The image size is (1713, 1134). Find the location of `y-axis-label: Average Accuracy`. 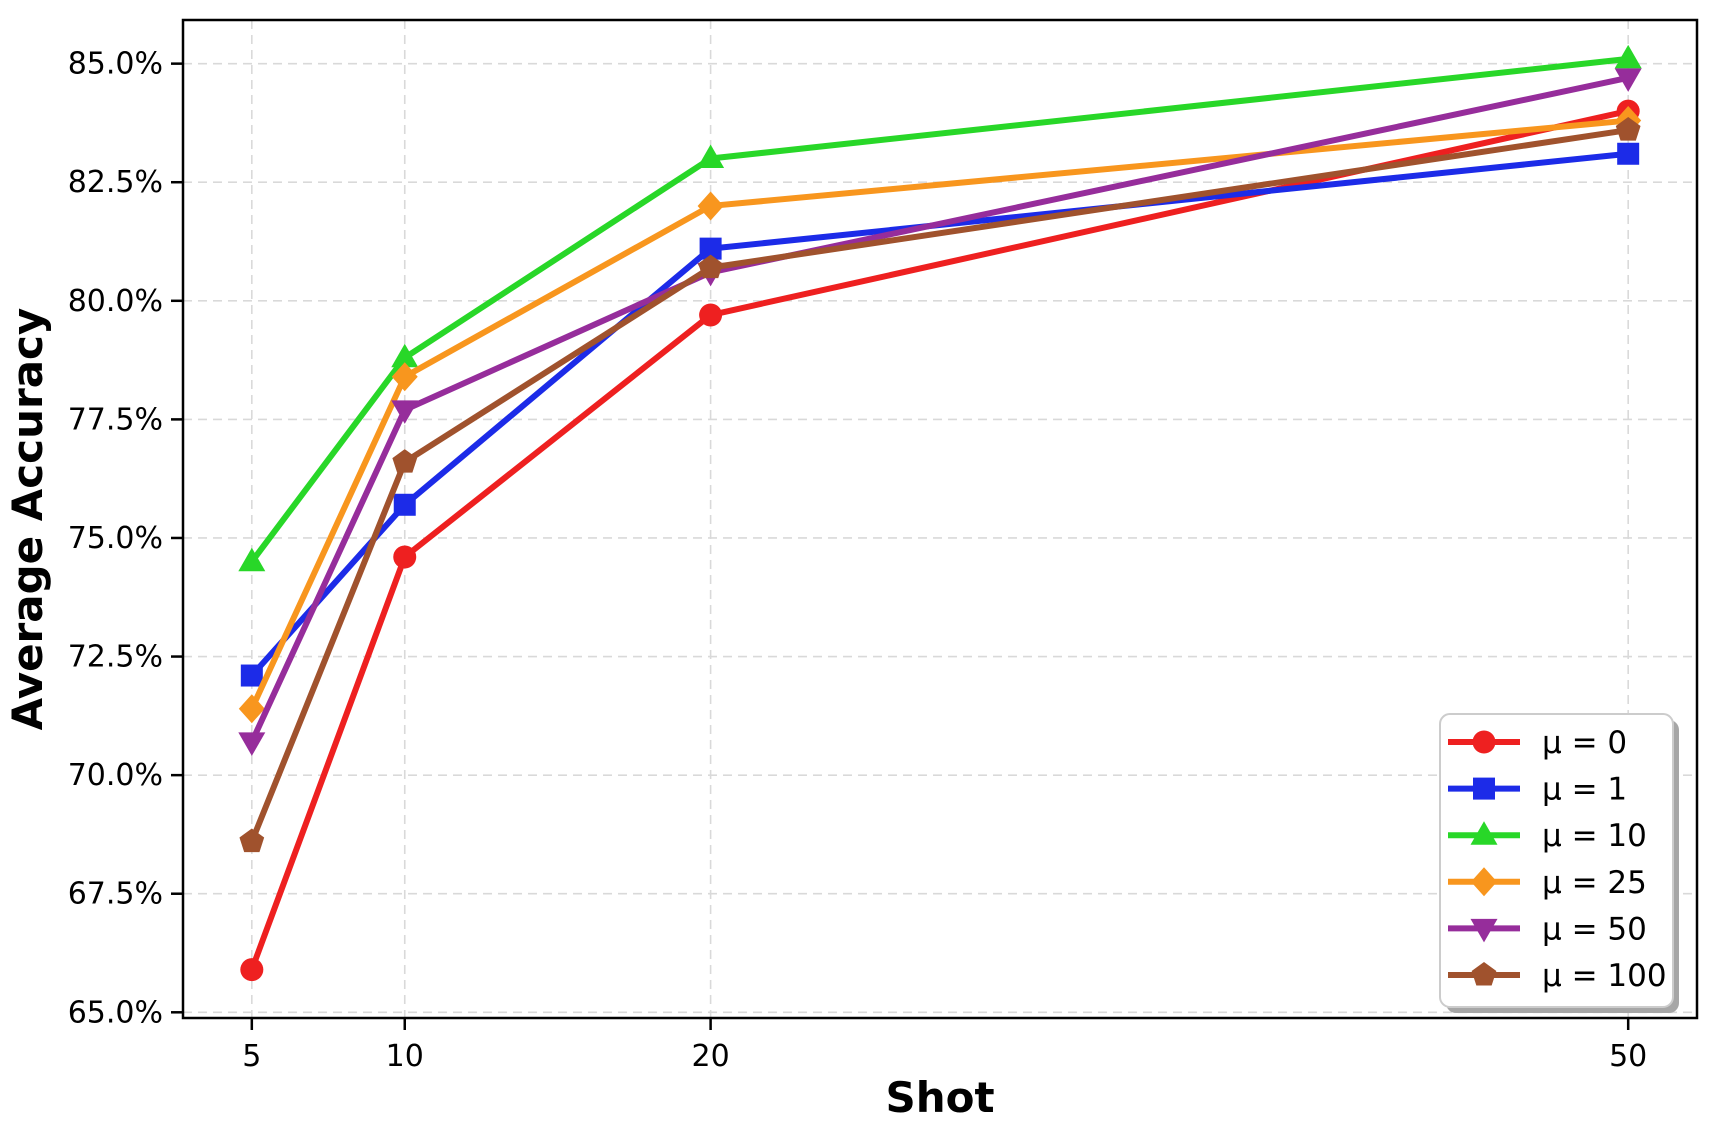

y-axis-label: Average Accuracy is located at coordinates (27, 519).